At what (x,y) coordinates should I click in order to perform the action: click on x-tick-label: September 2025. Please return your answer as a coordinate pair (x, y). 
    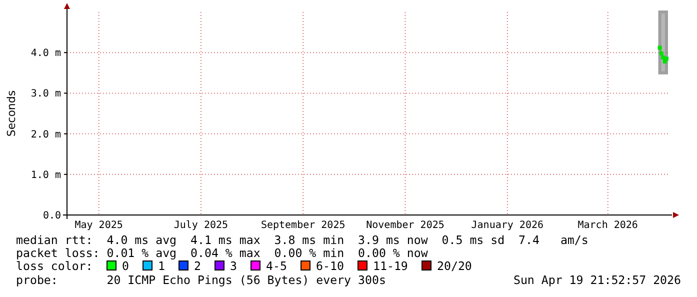
    Looking at the image, I should click on (303, 225).